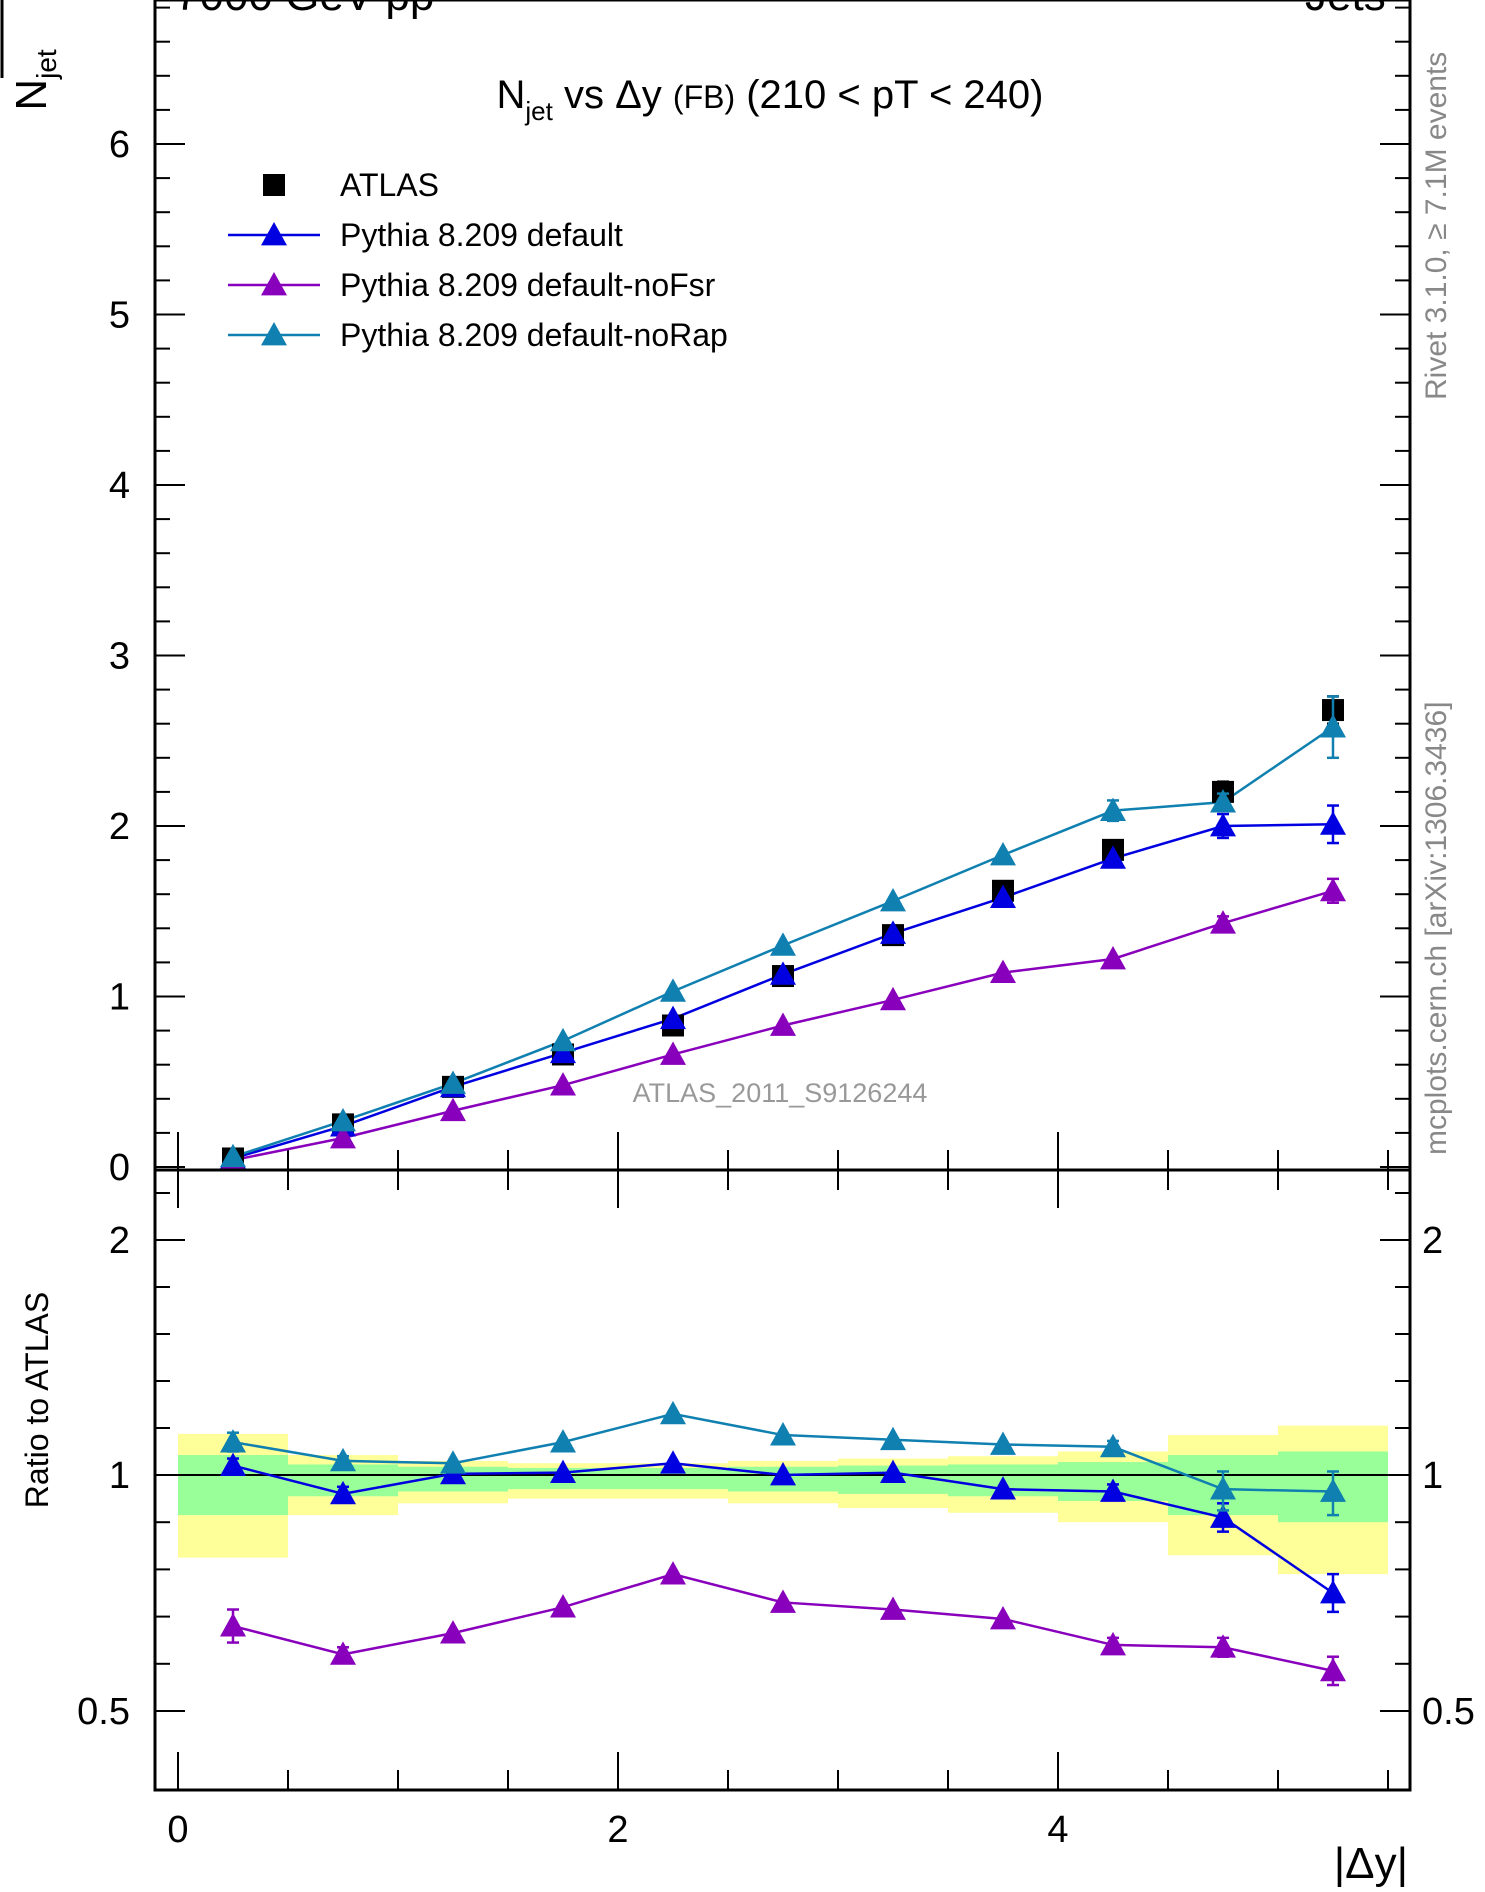 The image size is (1485, 1892). I want to click on ratio-xtick-label: 2, so click(617, 1830).